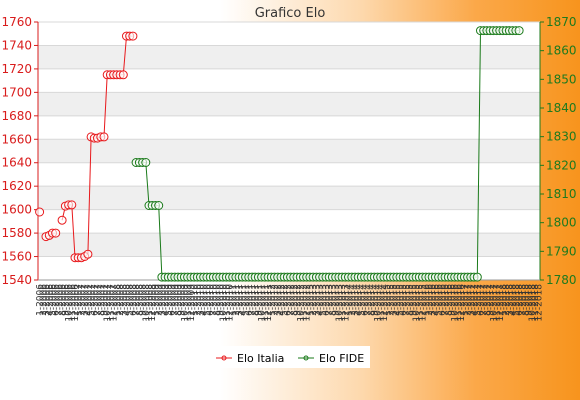 The width and height of the screenshot is (580, 400). What do you see at coordinates (453, 300) in the screenshot?
I see `x-tick-label: 9-2016` at bounding box center [453, 300].